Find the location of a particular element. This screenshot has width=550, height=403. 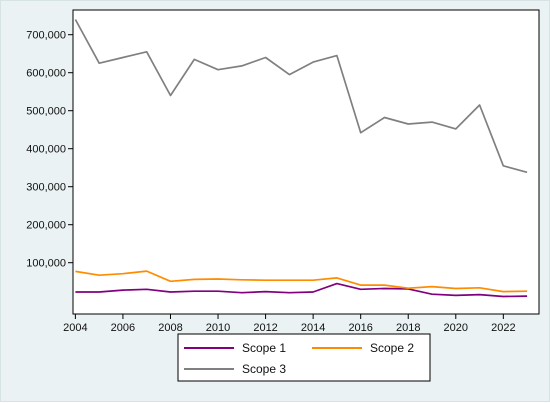

legend-label: Scope 3 is located at coordinates (264, 369).